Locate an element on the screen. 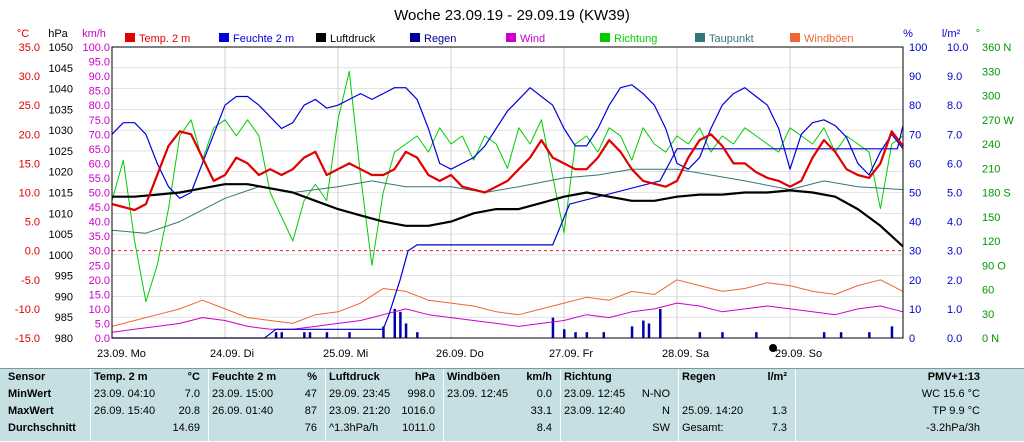  dir-tick-label: 270 W is located at coordinates (998, 121).